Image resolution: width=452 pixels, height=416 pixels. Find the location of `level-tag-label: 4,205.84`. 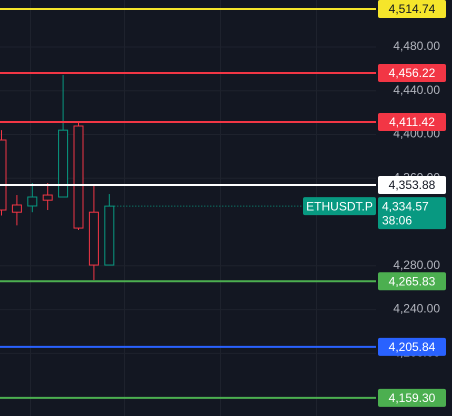

level-tag-label: 4,205.84 is located at coordinates (412, 347).